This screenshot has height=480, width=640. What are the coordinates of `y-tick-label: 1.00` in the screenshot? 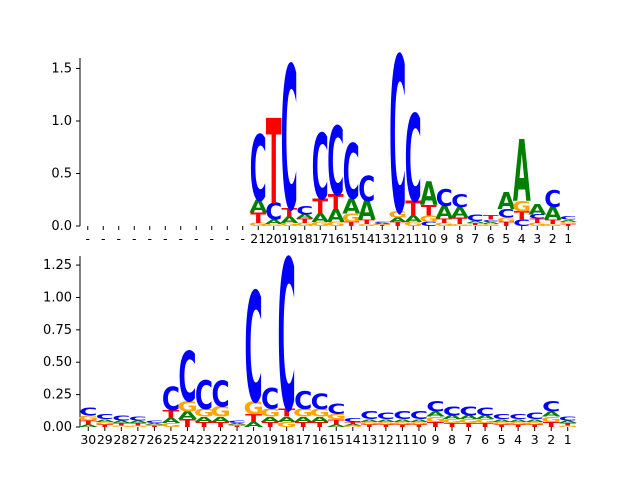 It's located at (57, 297).